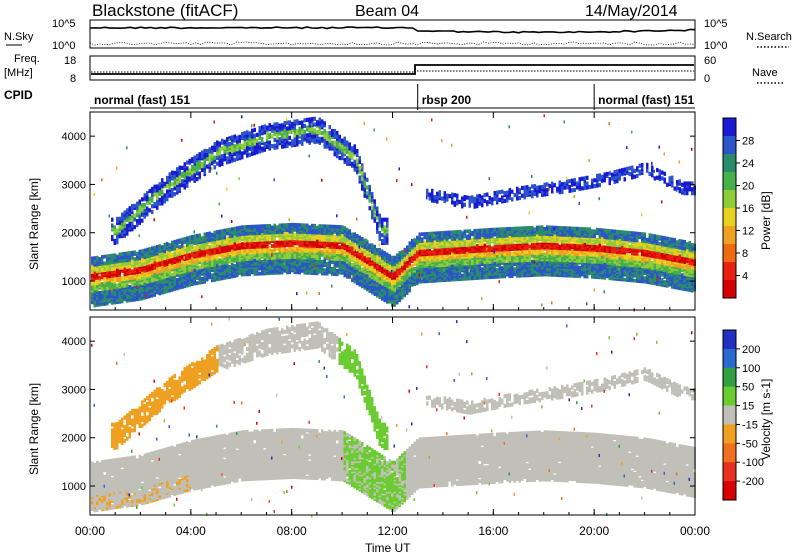 The width and height of the screenshot is (800, 554). What do you see at coordinates (392, 68) in the screenshot?
I see `freq-panel-frame` at bounding box center [392, 68].